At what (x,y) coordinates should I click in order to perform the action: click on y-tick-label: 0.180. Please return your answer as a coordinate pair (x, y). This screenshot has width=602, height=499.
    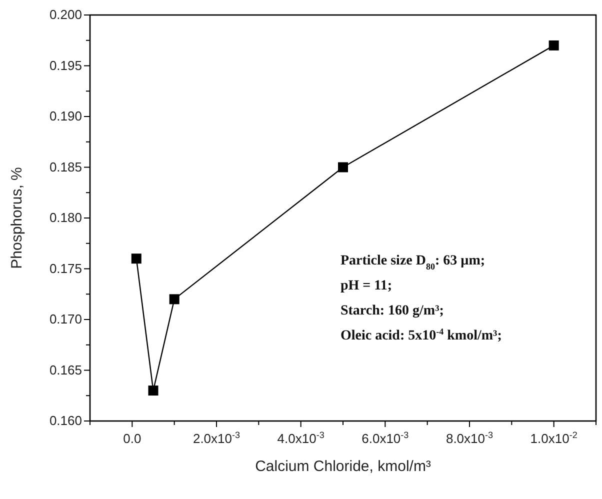
    Looking at the image, I should click on (65, 217).